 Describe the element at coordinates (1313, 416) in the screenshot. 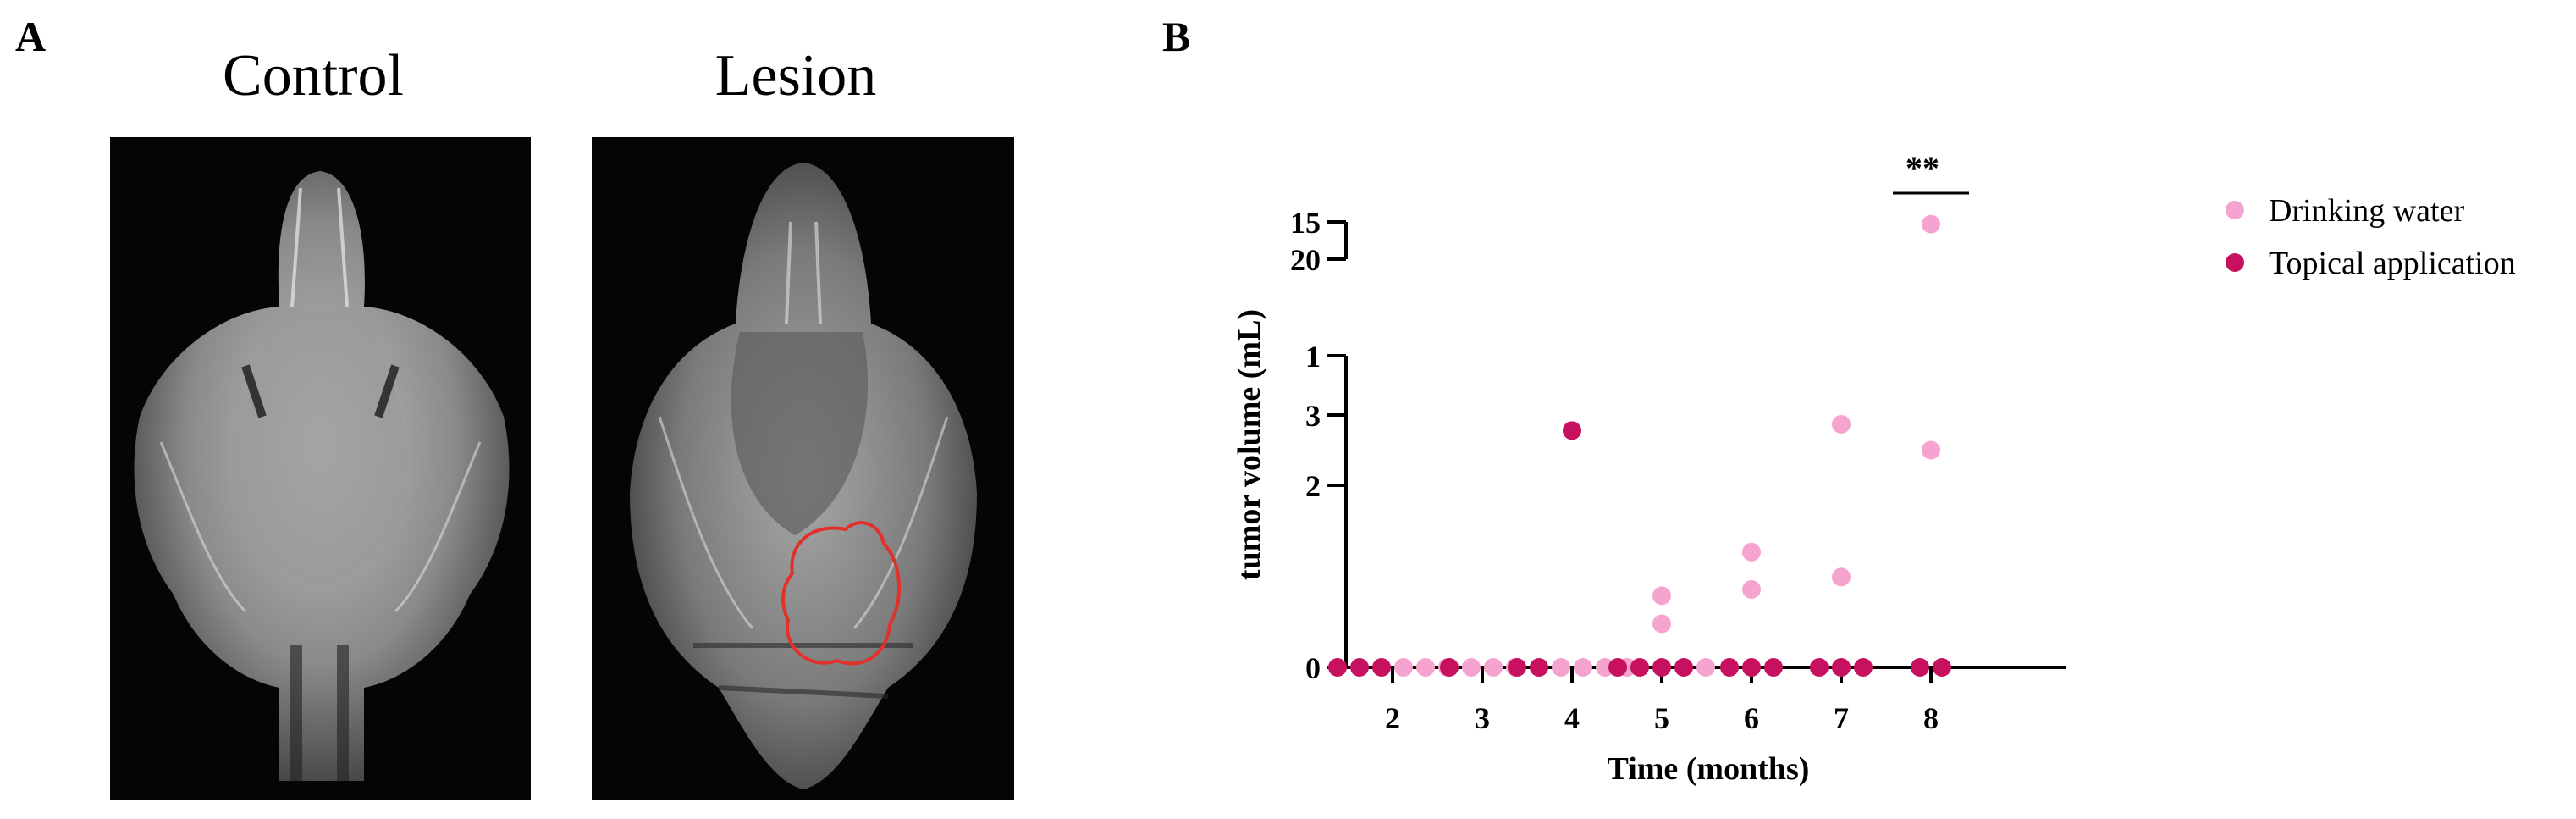

I see `y-tick-label: 3` at that location.